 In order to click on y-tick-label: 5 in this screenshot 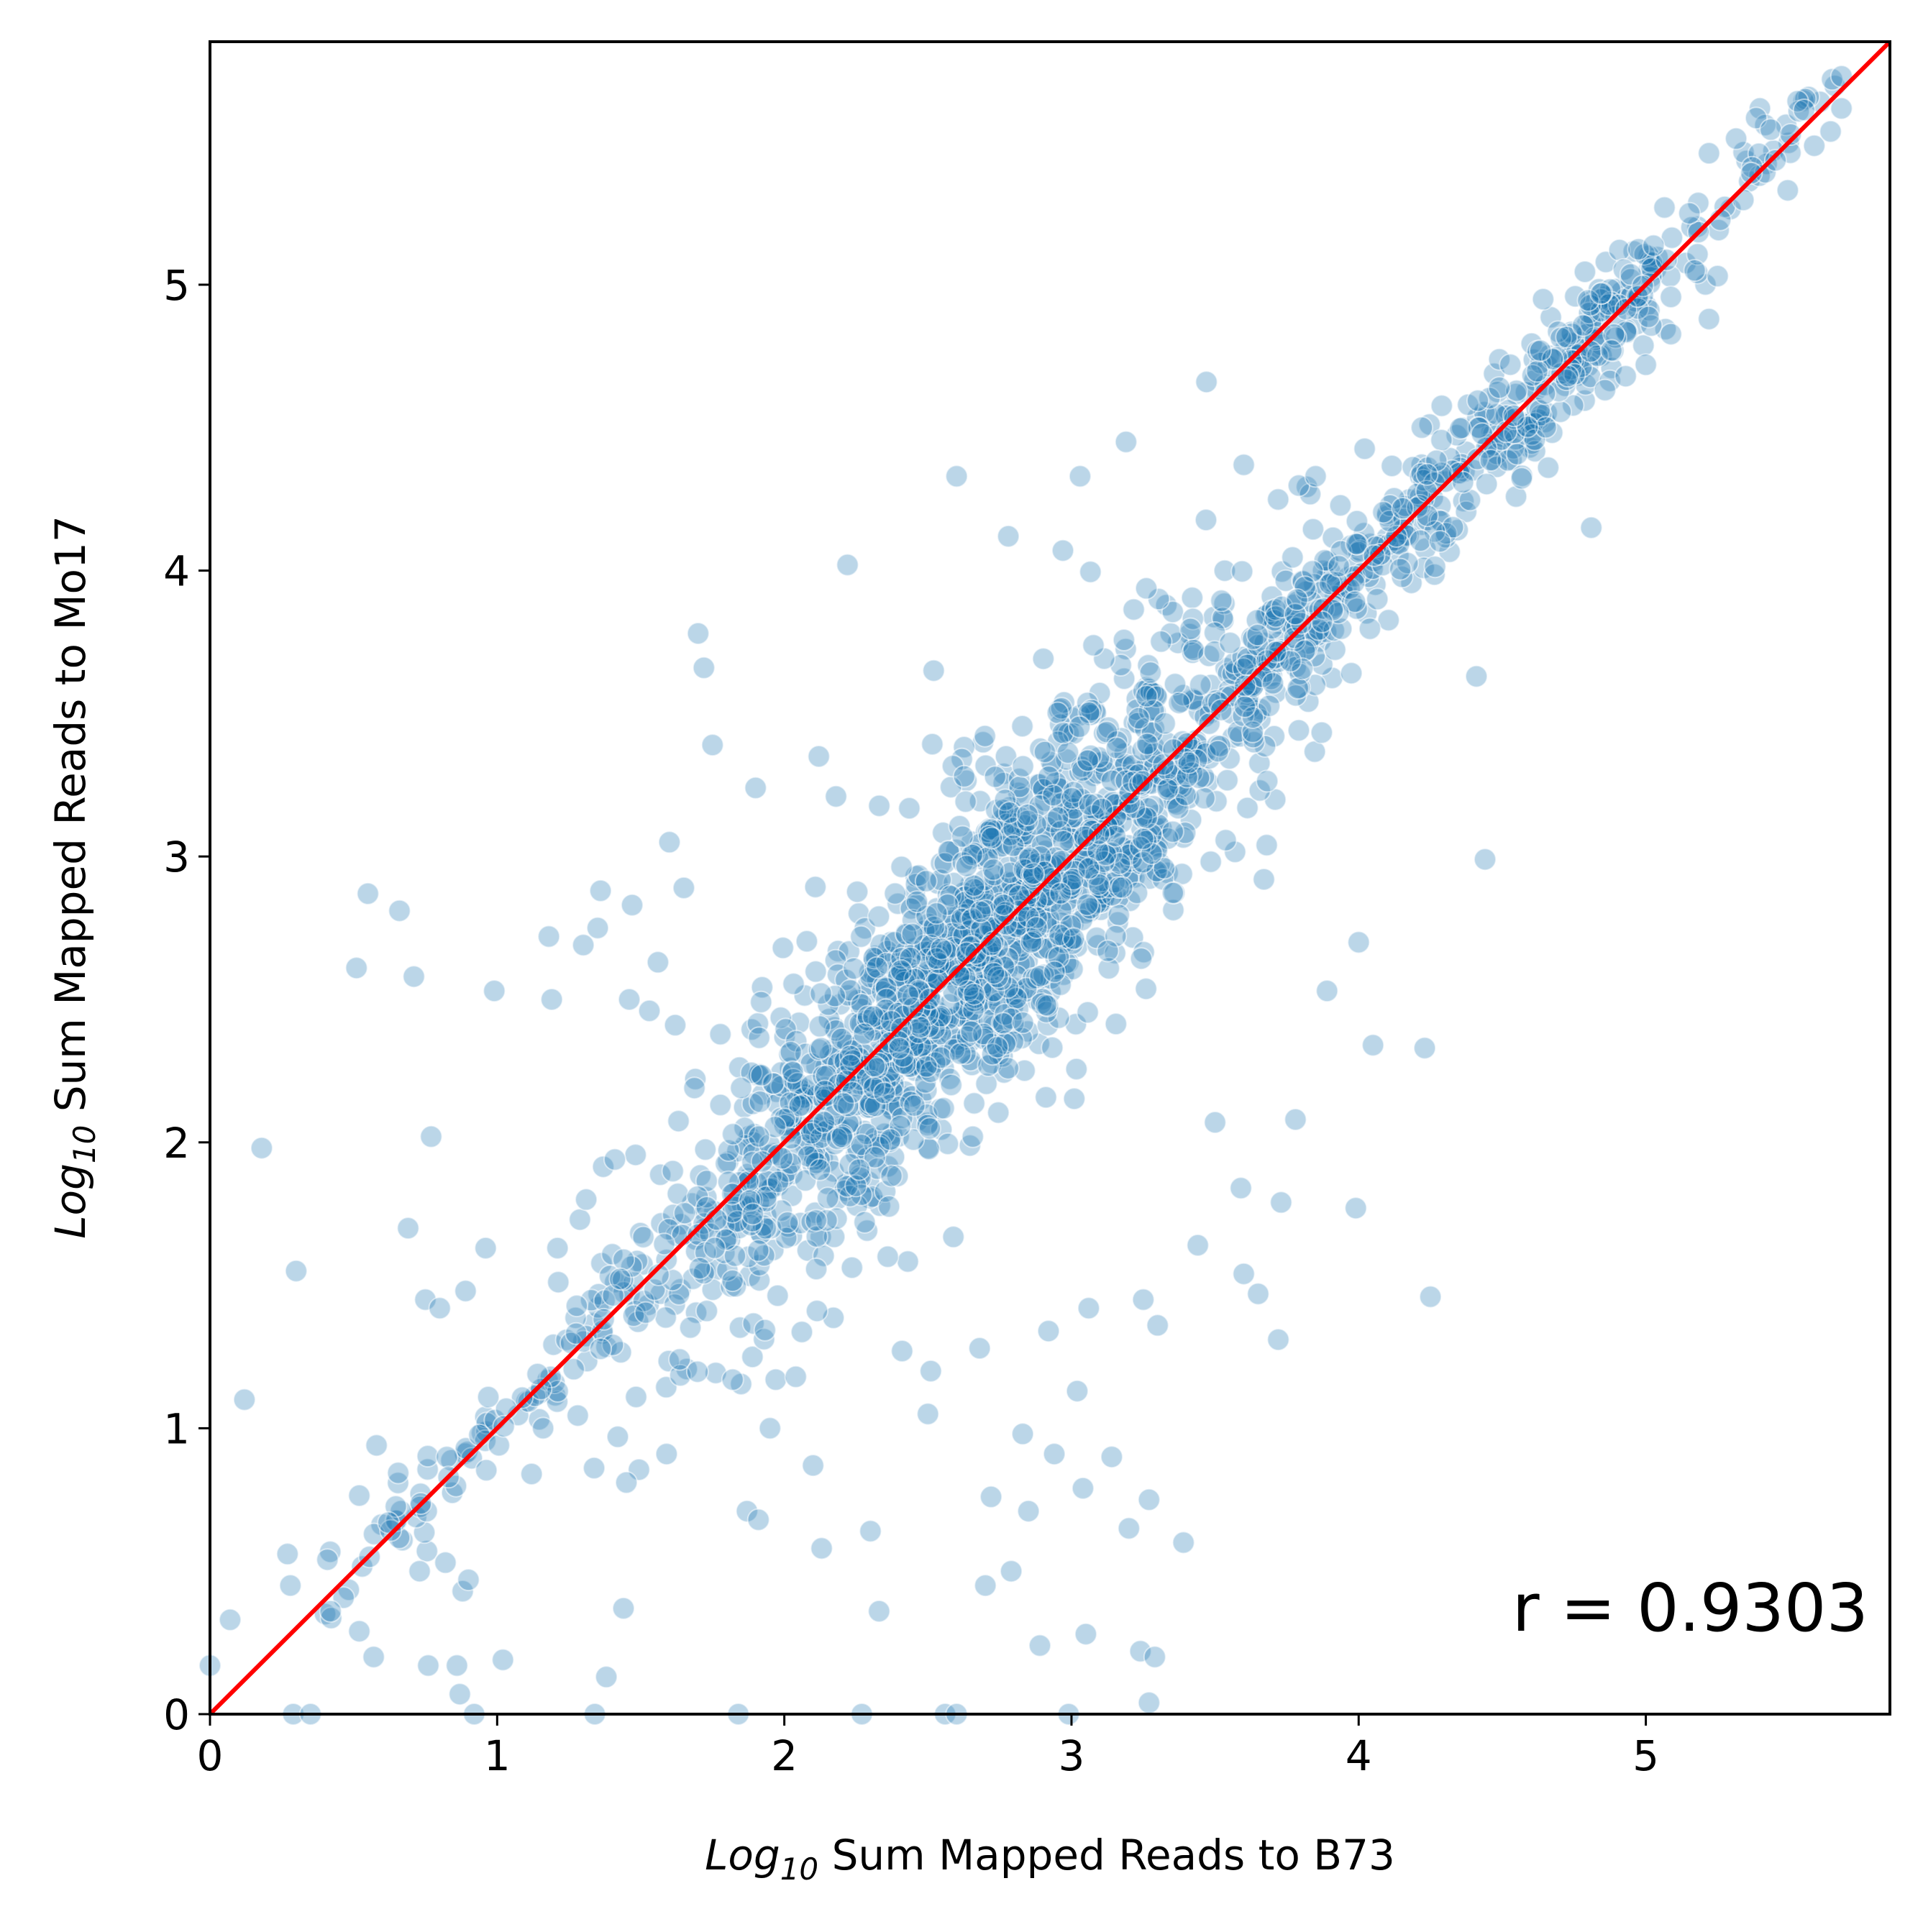, I will do `click(176, 285)`.